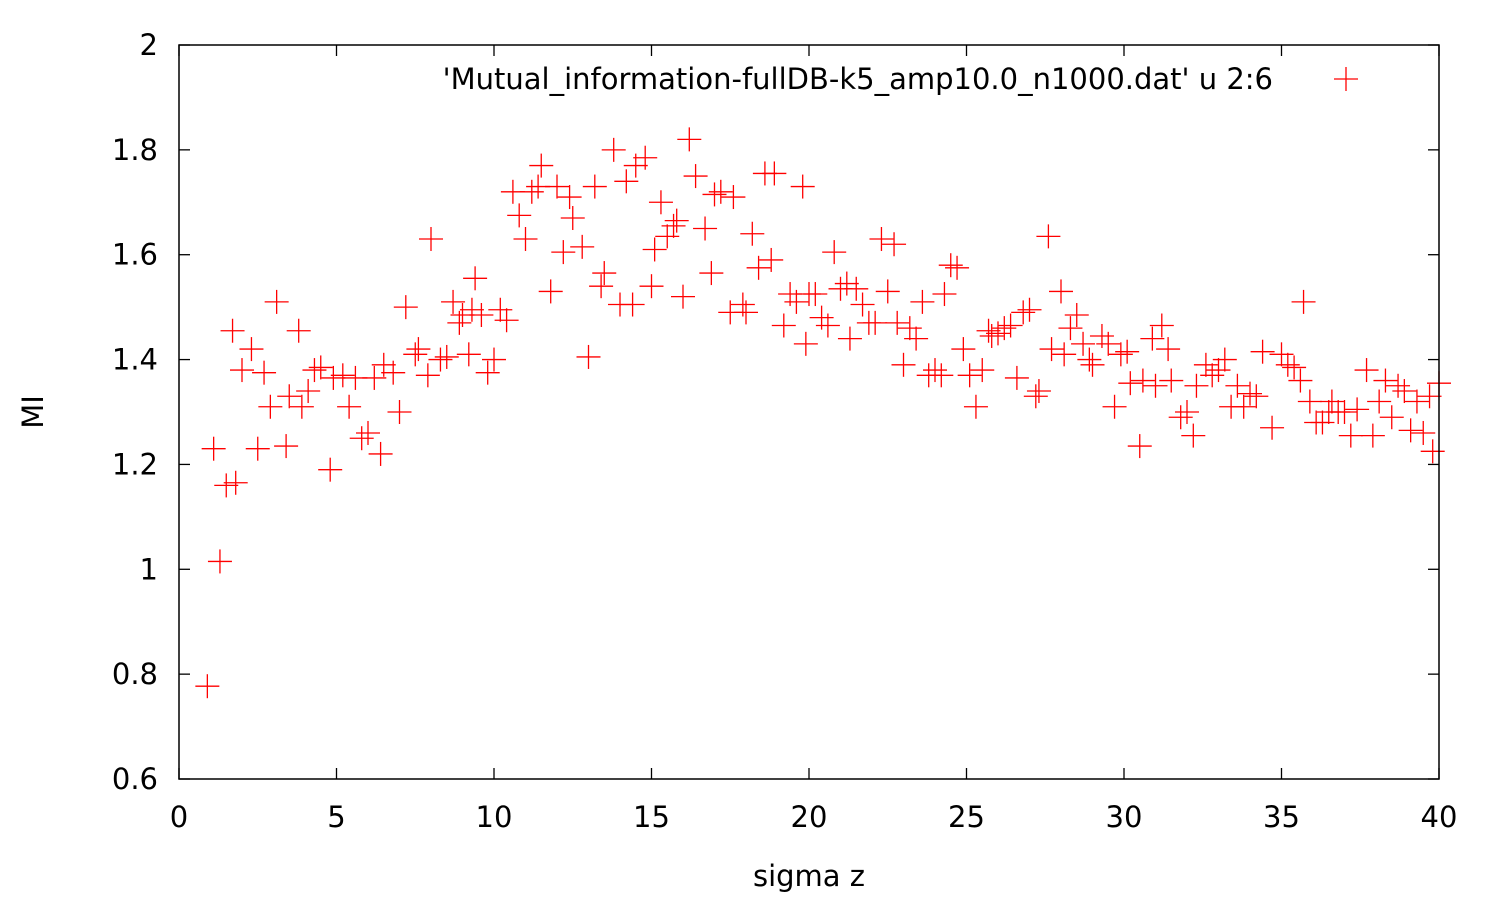 This screenshot has height=900, width=1500. I want to click on x-tick-label: 40, so click(1439, 817).